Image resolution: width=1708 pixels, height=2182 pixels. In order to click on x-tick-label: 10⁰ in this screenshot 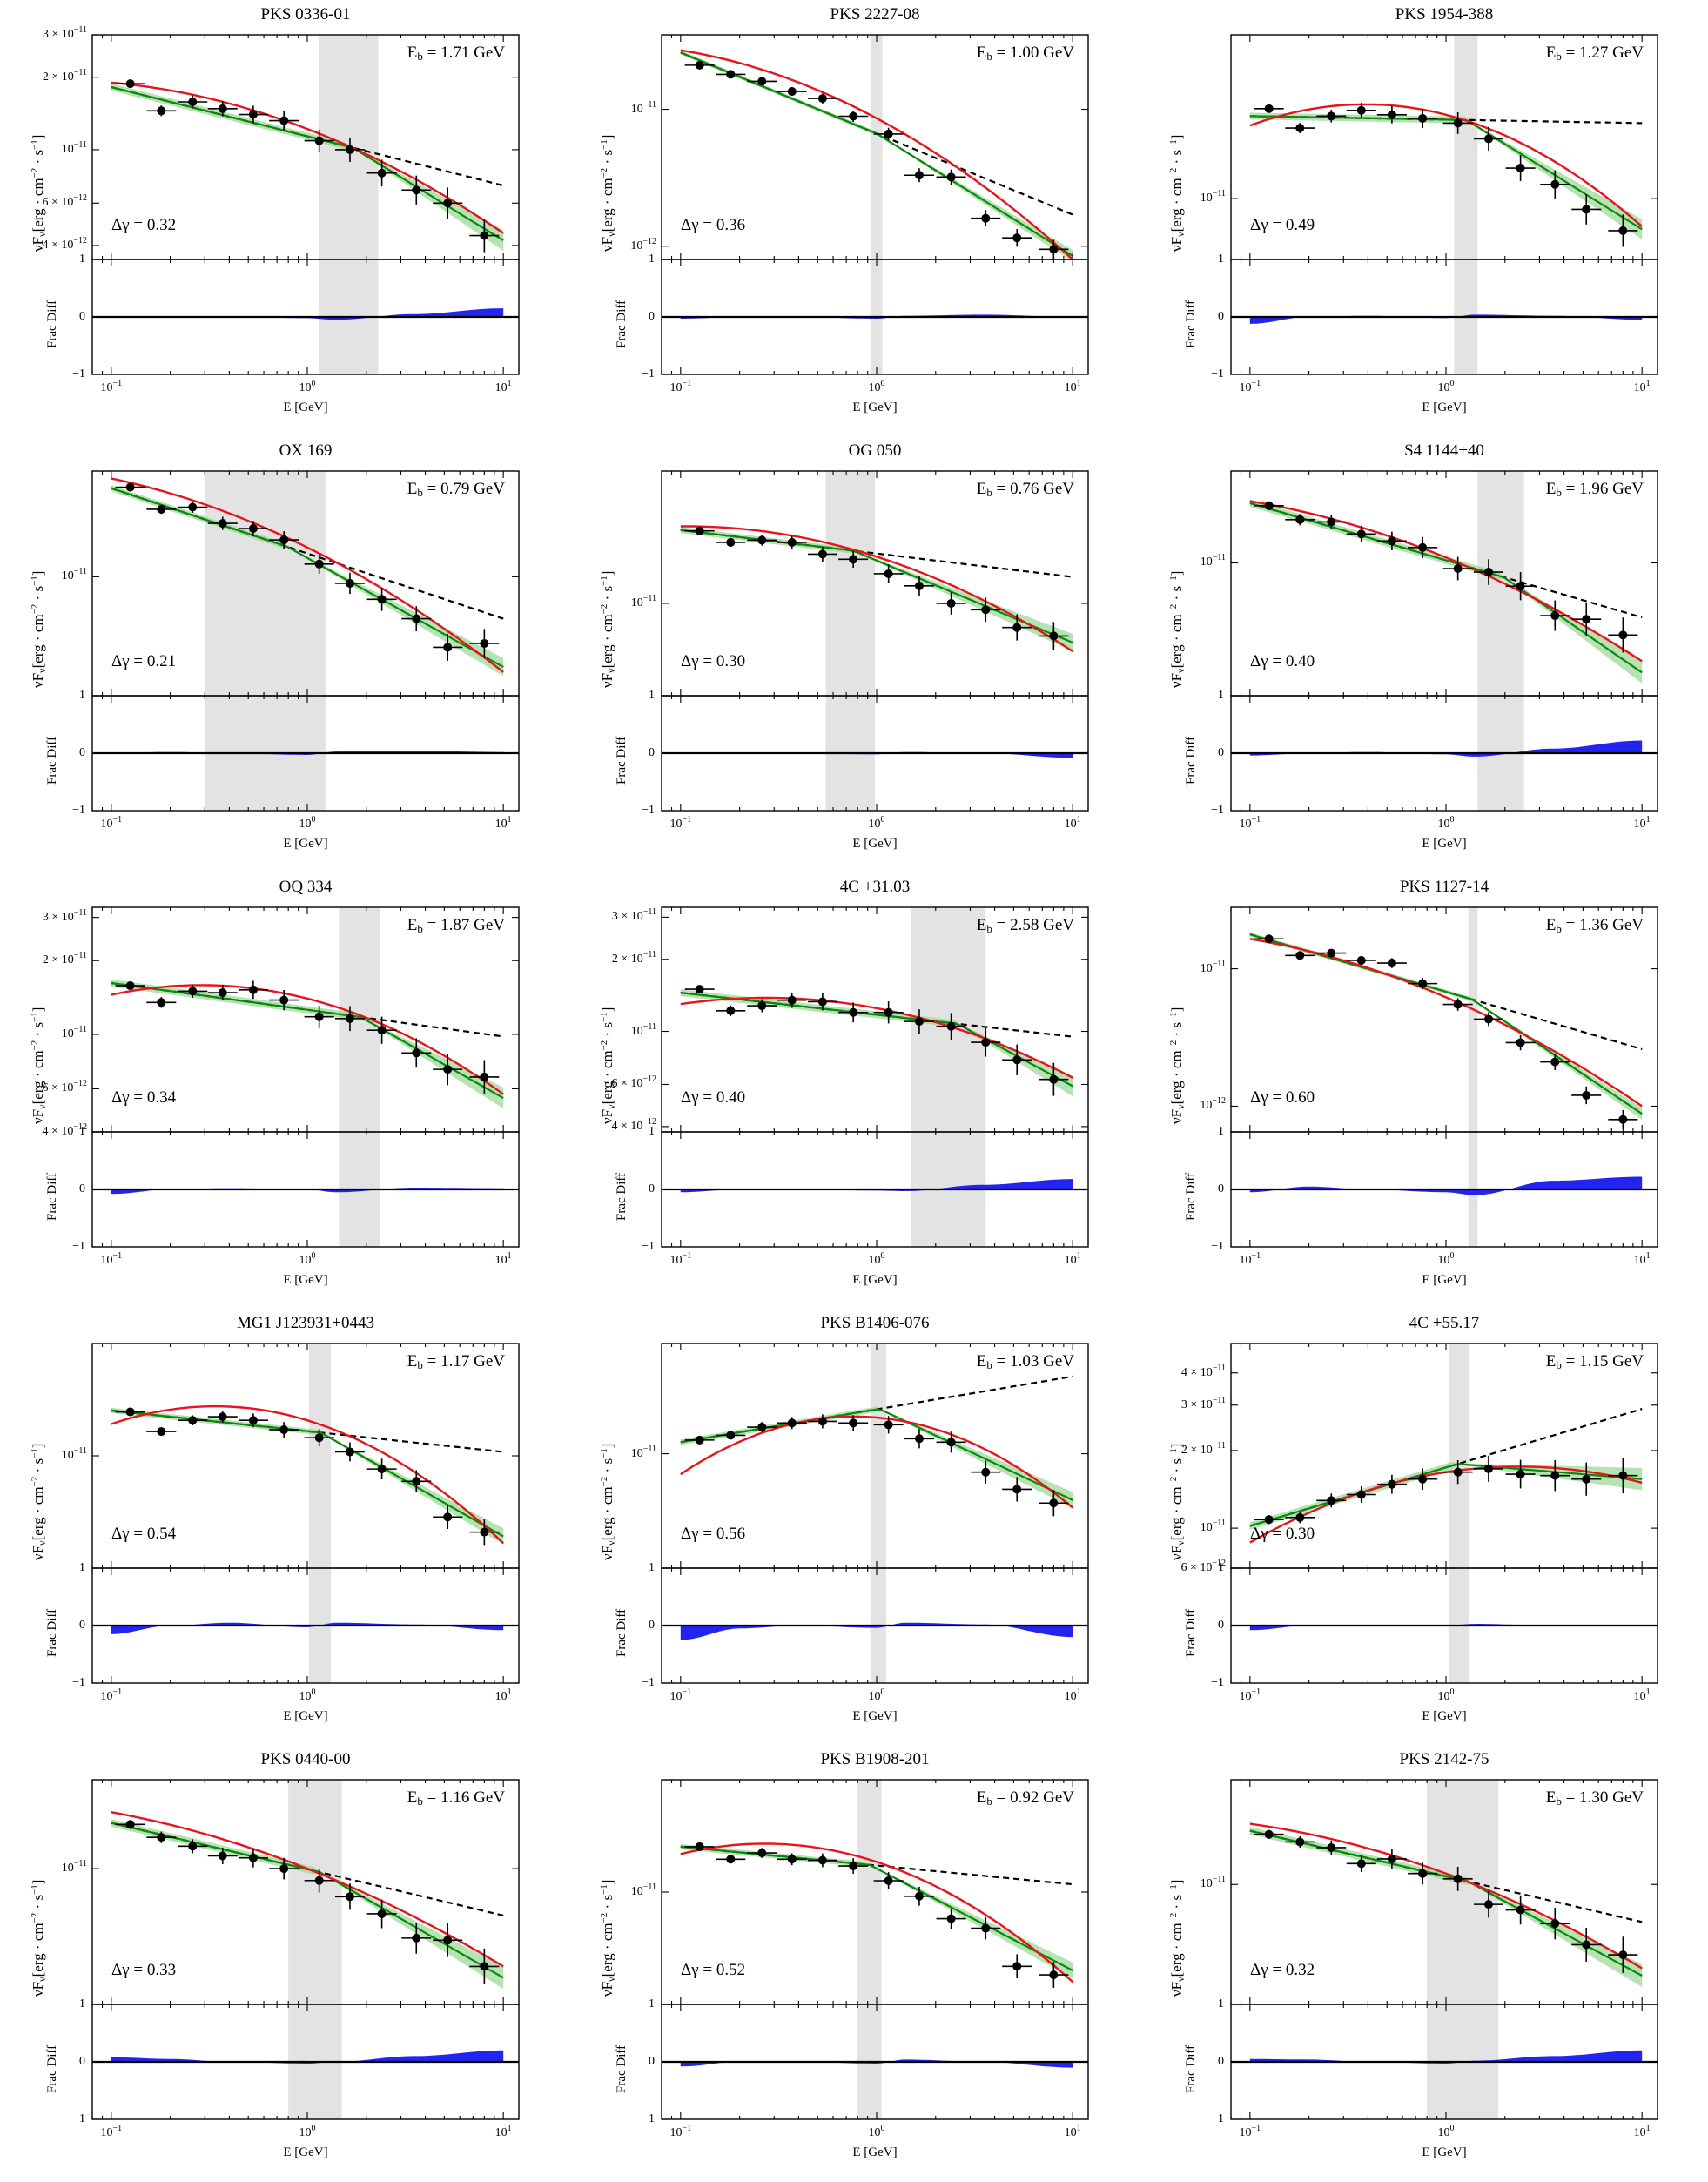, I will do `click(307, 1696)`.